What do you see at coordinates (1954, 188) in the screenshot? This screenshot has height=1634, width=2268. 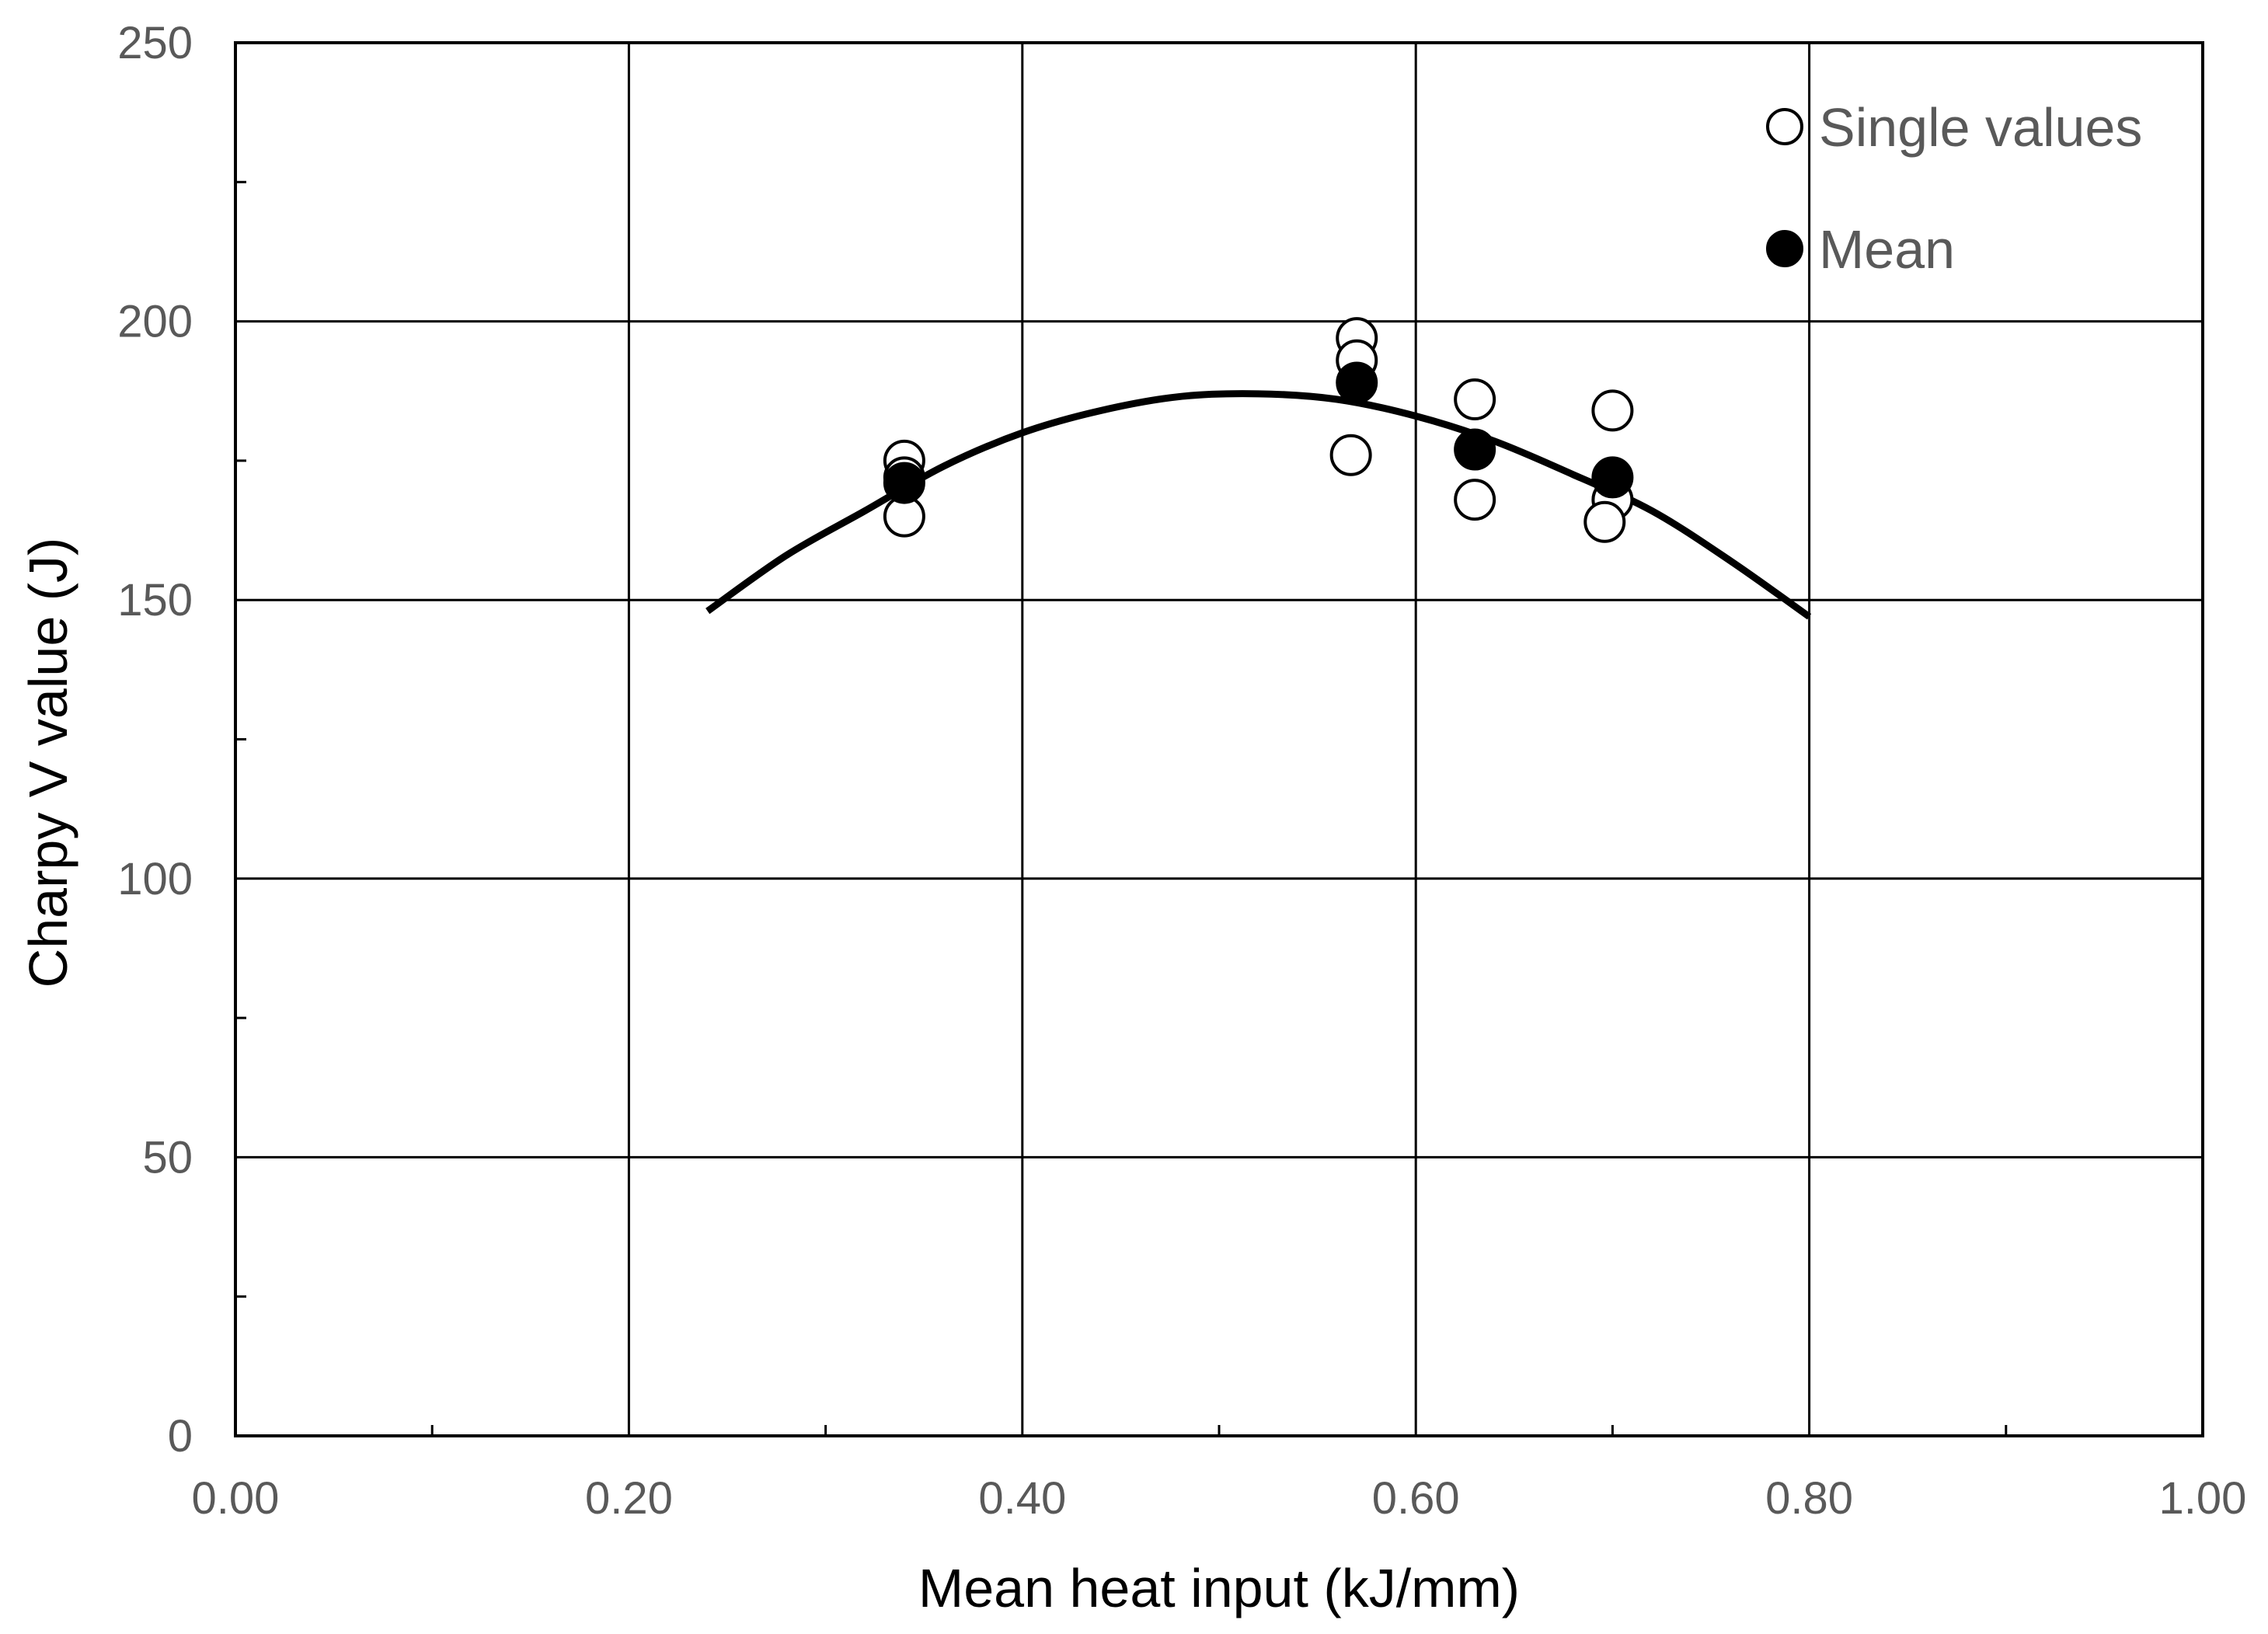 I see `legend: Single values Mean` at bounding box center [1954, 188].